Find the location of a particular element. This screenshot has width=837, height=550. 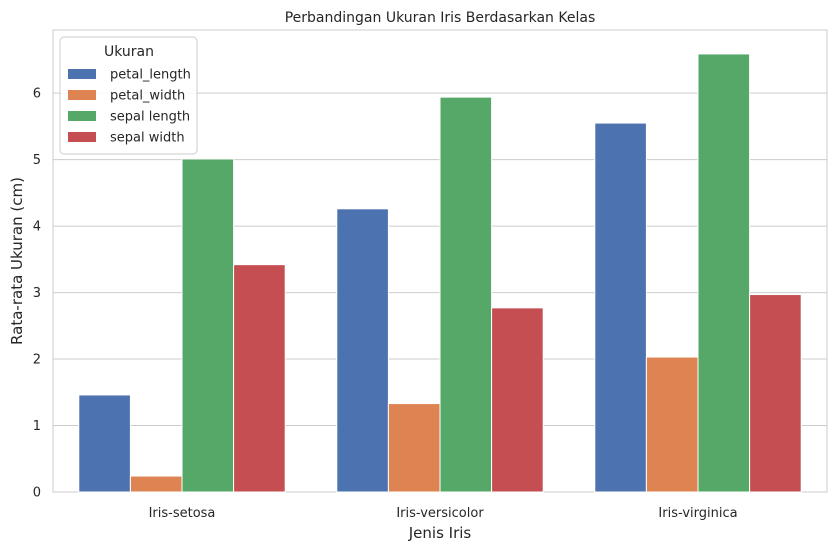

legend-label: petal_length is located at coordinates (150, 75).